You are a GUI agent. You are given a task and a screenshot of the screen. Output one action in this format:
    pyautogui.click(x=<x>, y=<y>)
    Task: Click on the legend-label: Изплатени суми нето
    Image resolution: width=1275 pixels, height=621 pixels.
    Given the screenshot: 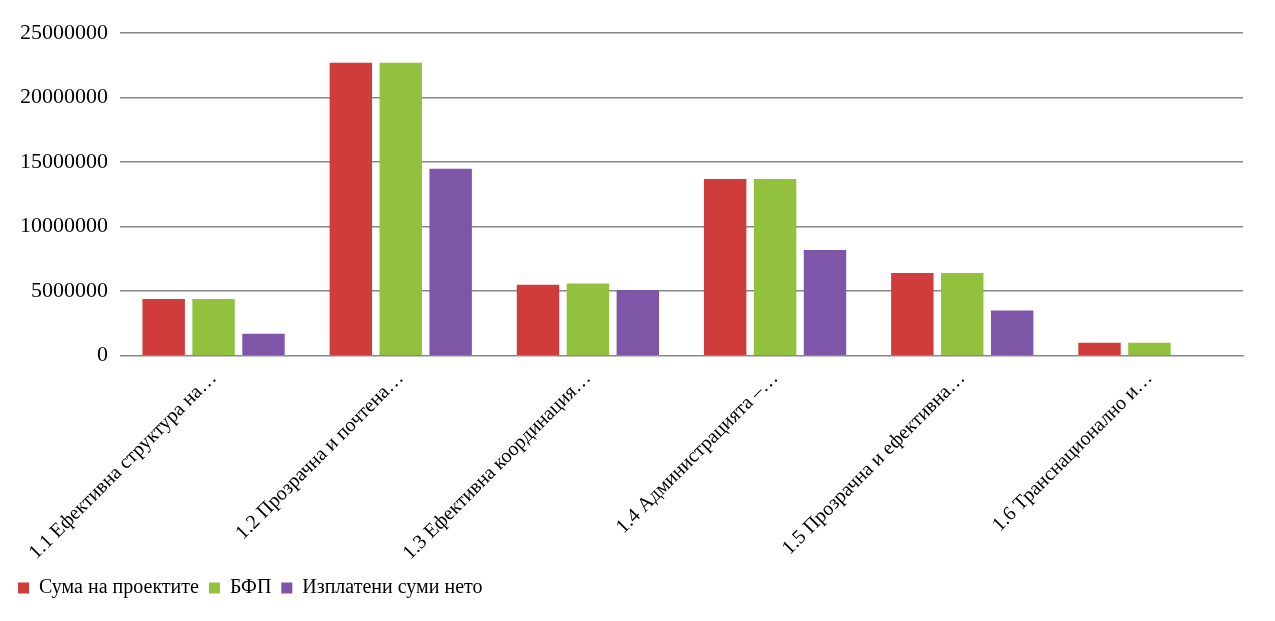 What is the action you would take?
    pyautogui.click(x=392, y=587)
    